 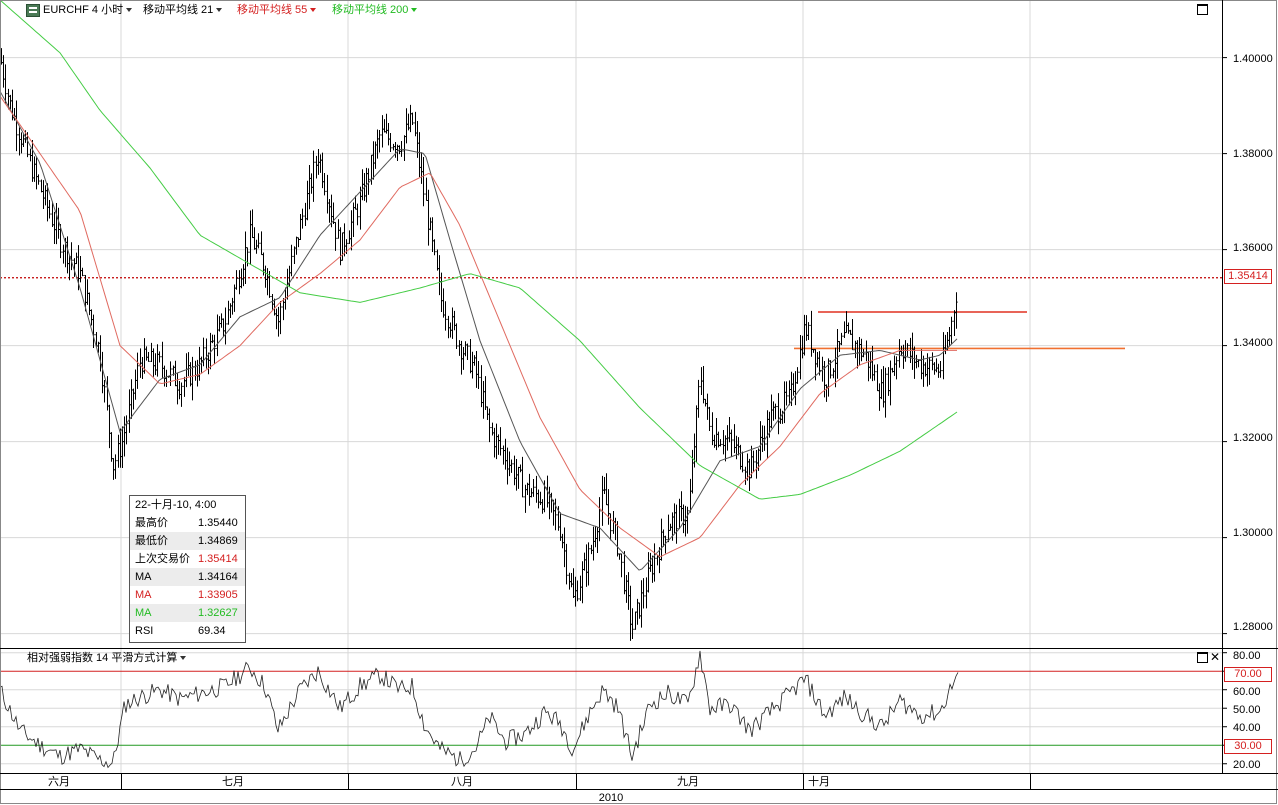 I want to click on rsi-tick: 20.00, so click(x=1247, y=765).